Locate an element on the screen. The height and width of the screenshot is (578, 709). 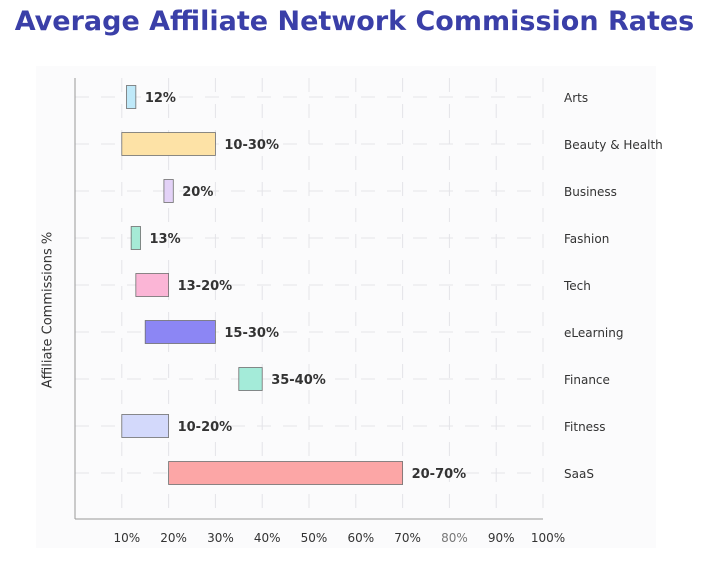
x-tick-label: 70% is located at coordinates (407, 538).